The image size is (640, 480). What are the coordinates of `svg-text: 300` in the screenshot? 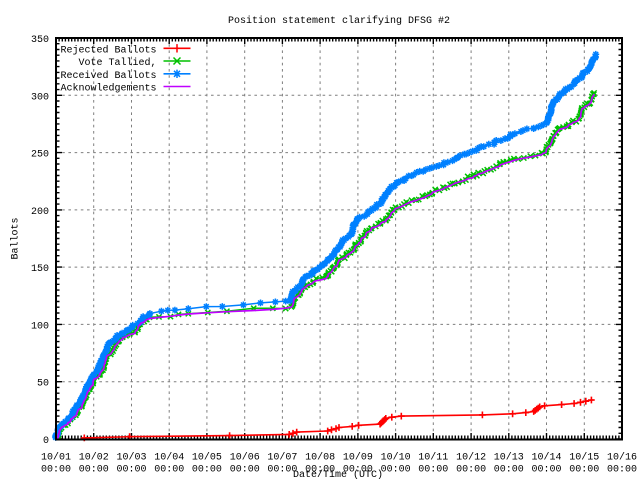 It's located at (40, 97).